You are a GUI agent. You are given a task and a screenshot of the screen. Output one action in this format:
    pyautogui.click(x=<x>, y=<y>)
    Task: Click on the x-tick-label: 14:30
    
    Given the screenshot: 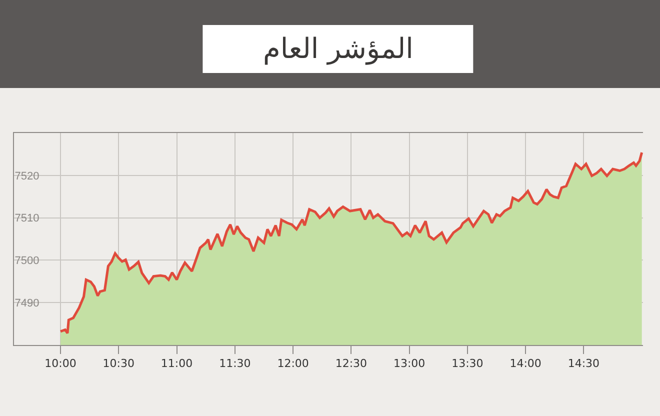 What is the action you would take?
    pyautogui.click(x=584, y=363)
    